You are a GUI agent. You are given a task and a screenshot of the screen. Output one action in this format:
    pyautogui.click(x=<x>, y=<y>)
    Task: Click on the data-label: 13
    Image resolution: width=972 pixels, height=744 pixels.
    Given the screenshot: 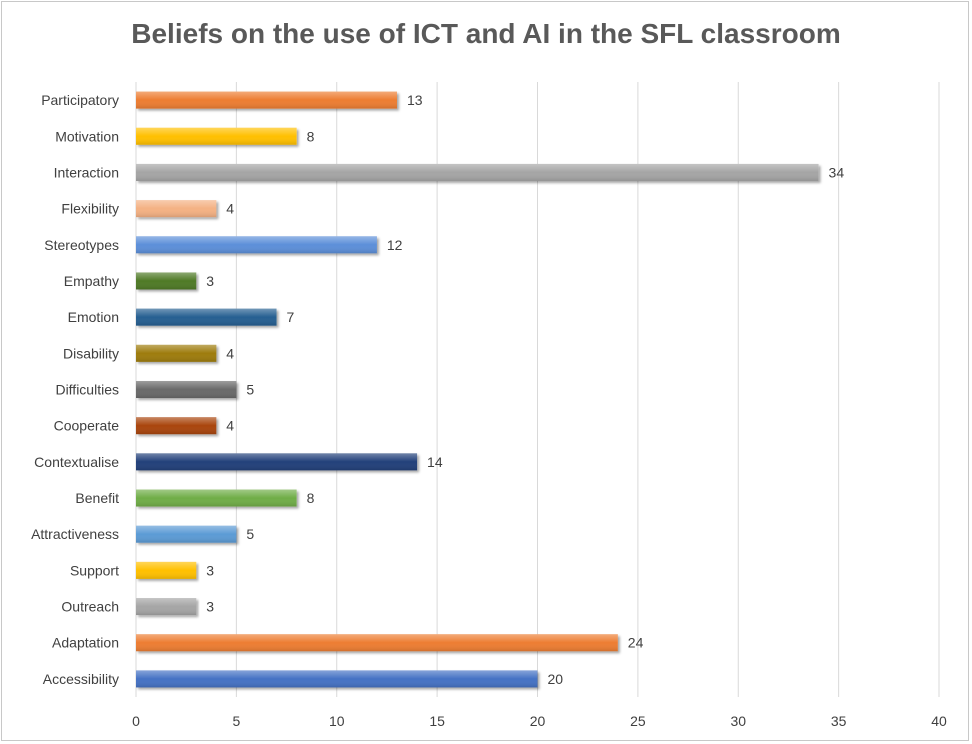 What is the action you would take?
    pyautogui.click(x=415, y=100)
    